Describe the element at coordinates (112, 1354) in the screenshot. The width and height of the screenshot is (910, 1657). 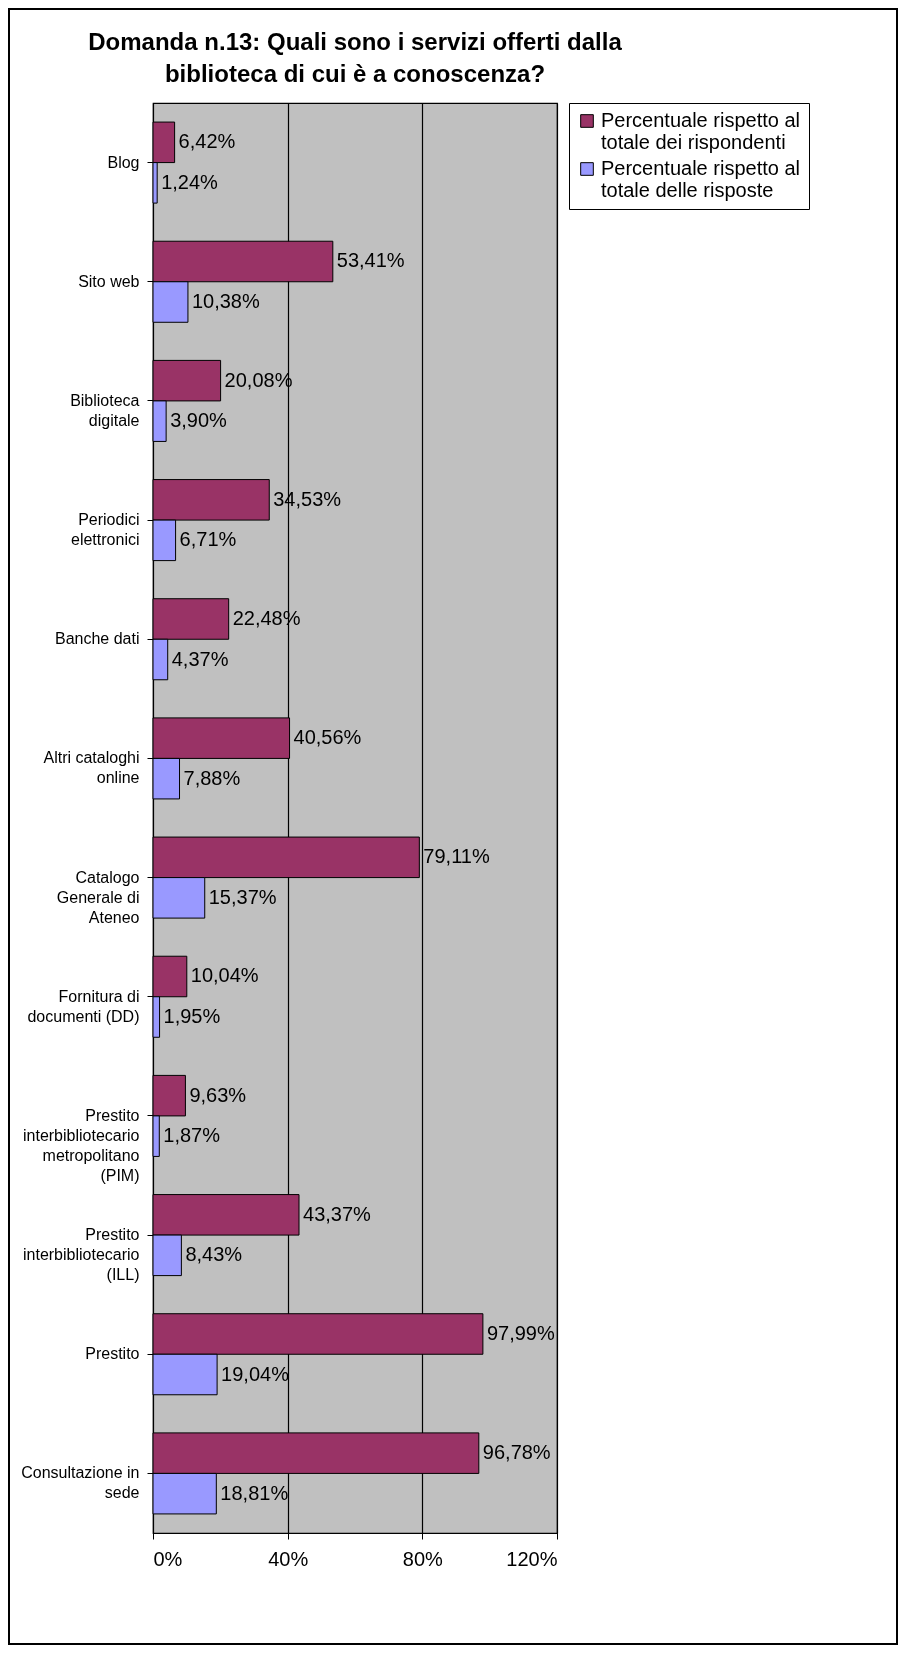
I see `y-tick-label: Prestito` at that location.